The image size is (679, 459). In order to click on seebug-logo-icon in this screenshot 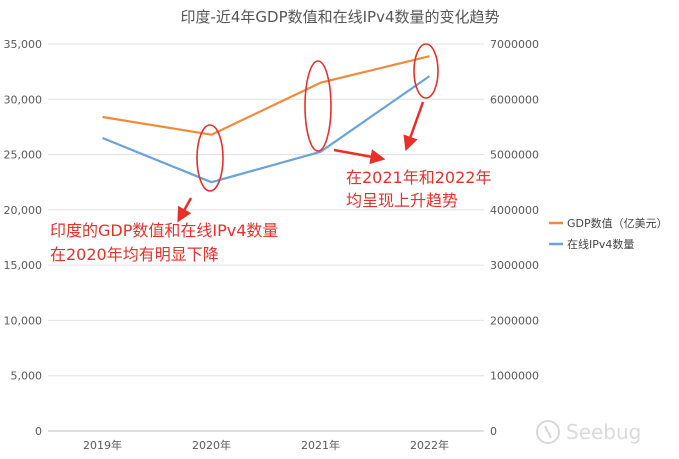, I will do `click(548, 432)`.